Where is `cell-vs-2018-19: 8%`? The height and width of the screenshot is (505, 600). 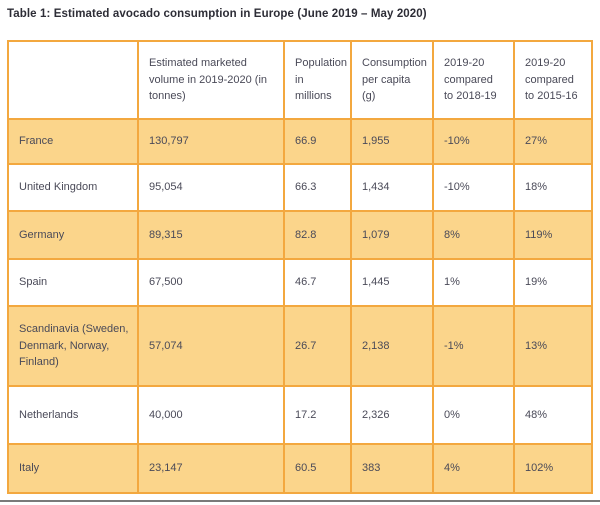
cell-vs-2018-19: 8% is located at coordinates (473, 235).